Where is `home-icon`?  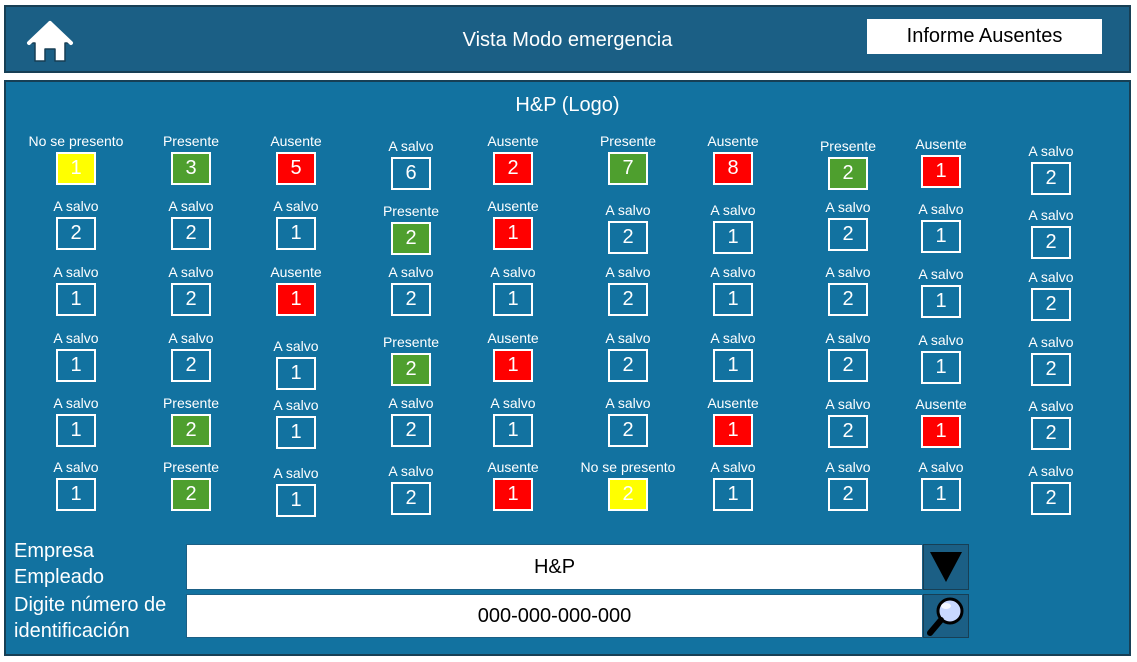
home-icon is located at coordinates (50, 41).